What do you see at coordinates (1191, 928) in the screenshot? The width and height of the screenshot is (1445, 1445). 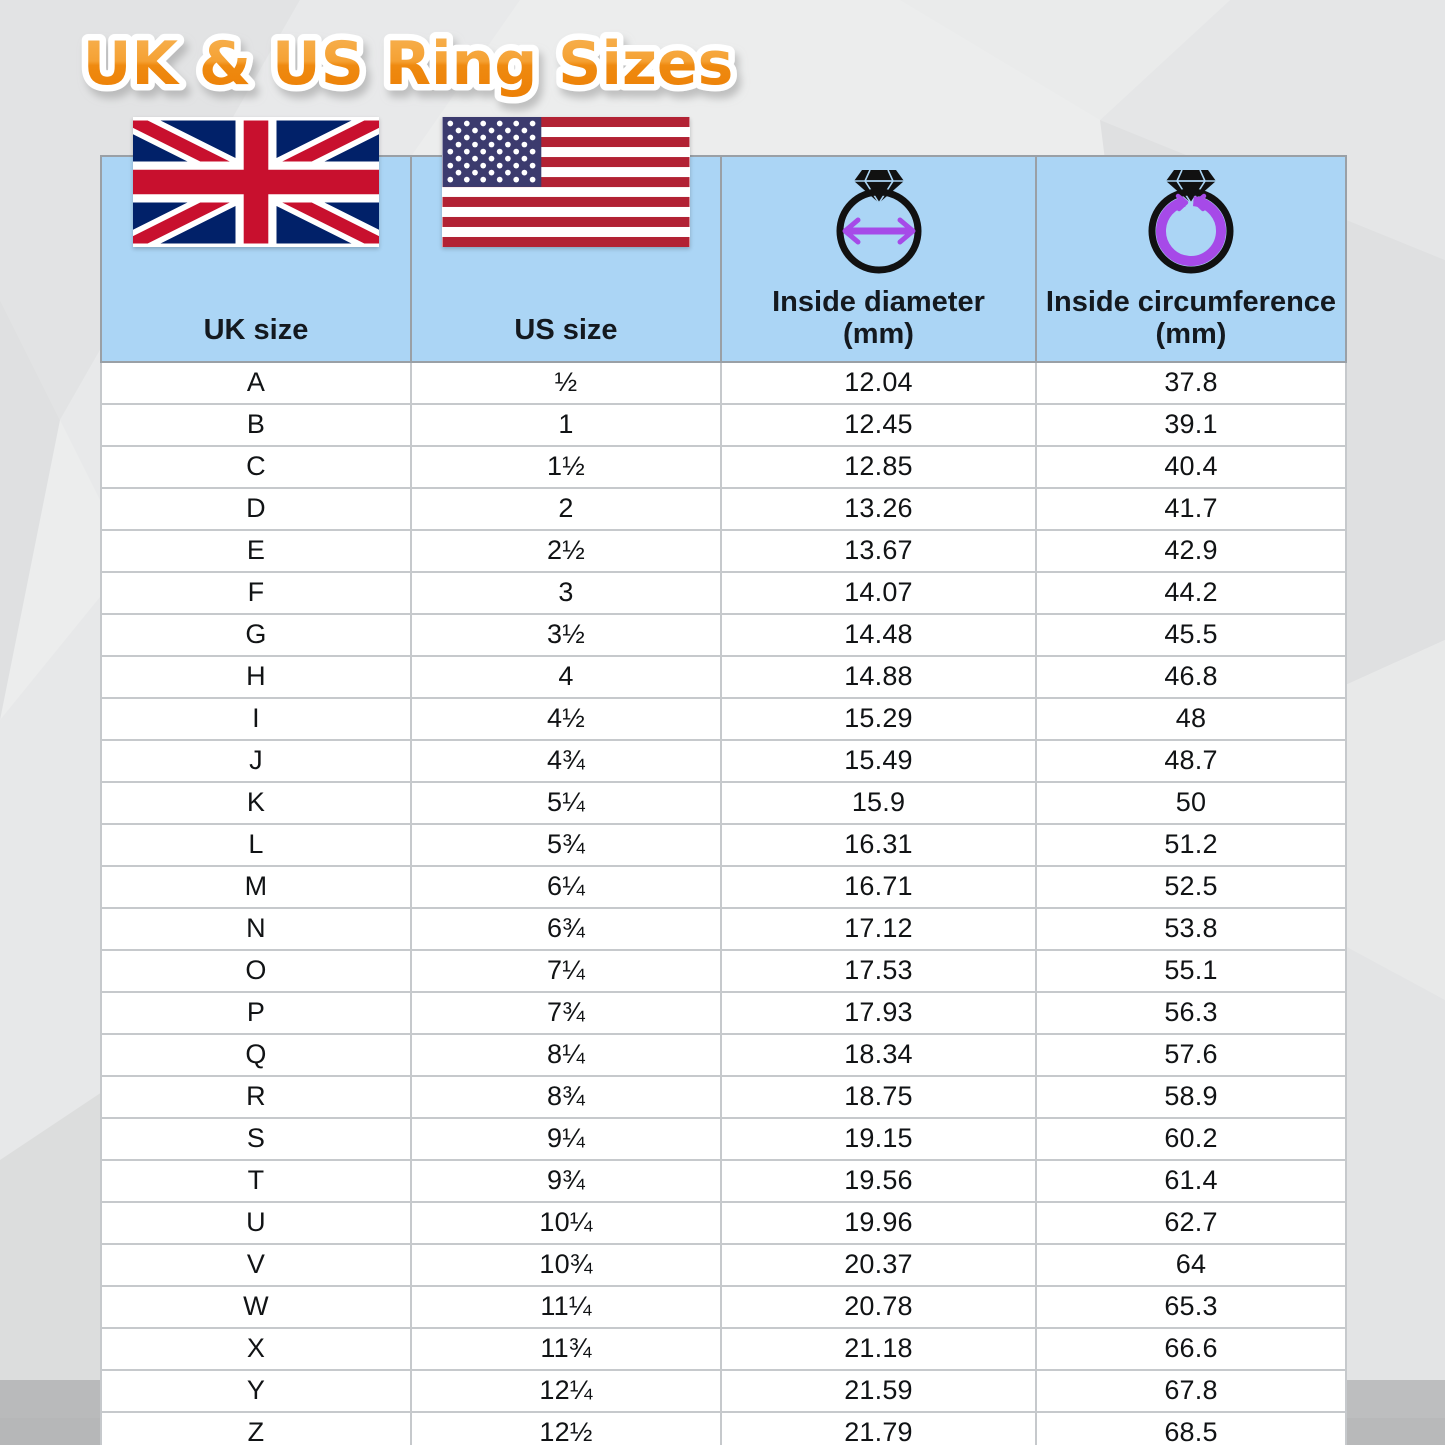 I see `cell-inside-circumference: 53.8` at bounding box center [1191, 928].